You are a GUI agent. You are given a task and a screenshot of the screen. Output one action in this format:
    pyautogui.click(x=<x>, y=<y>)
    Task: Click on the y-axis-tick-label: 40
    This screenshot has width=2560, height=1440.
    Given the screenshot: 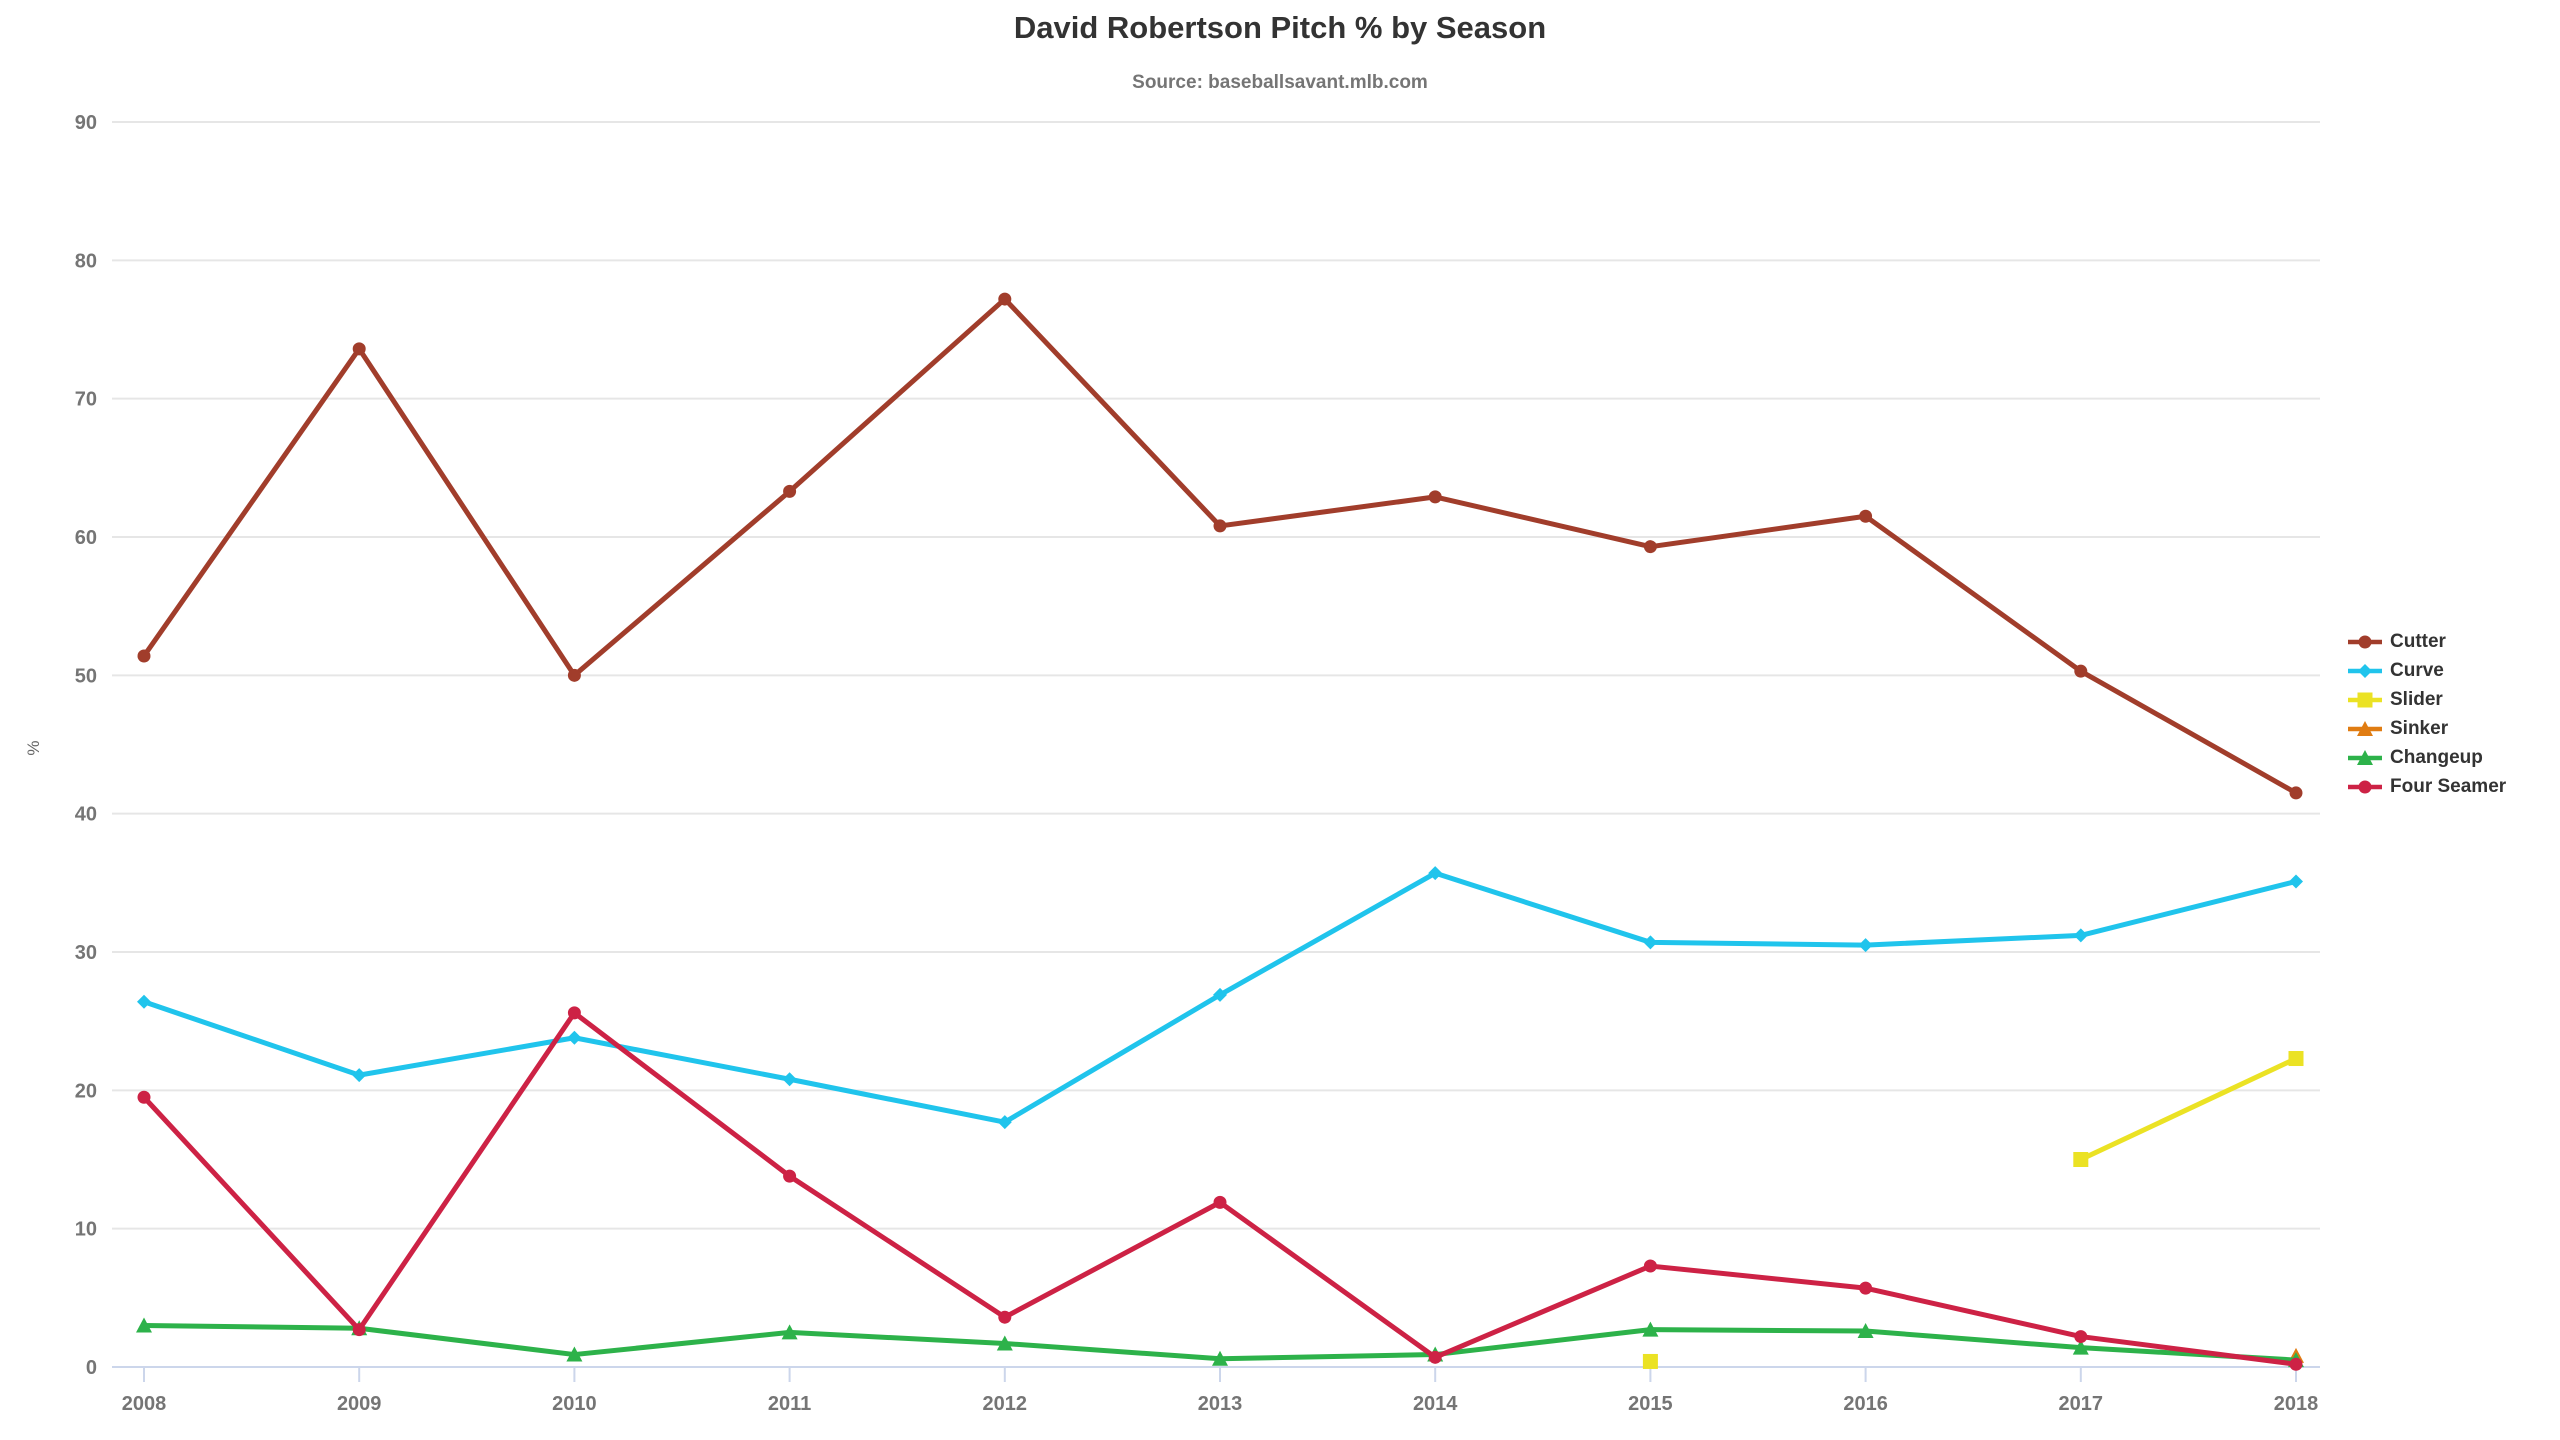 What is the action you would take?
    pyautogui.click(x=86, y=815)
    